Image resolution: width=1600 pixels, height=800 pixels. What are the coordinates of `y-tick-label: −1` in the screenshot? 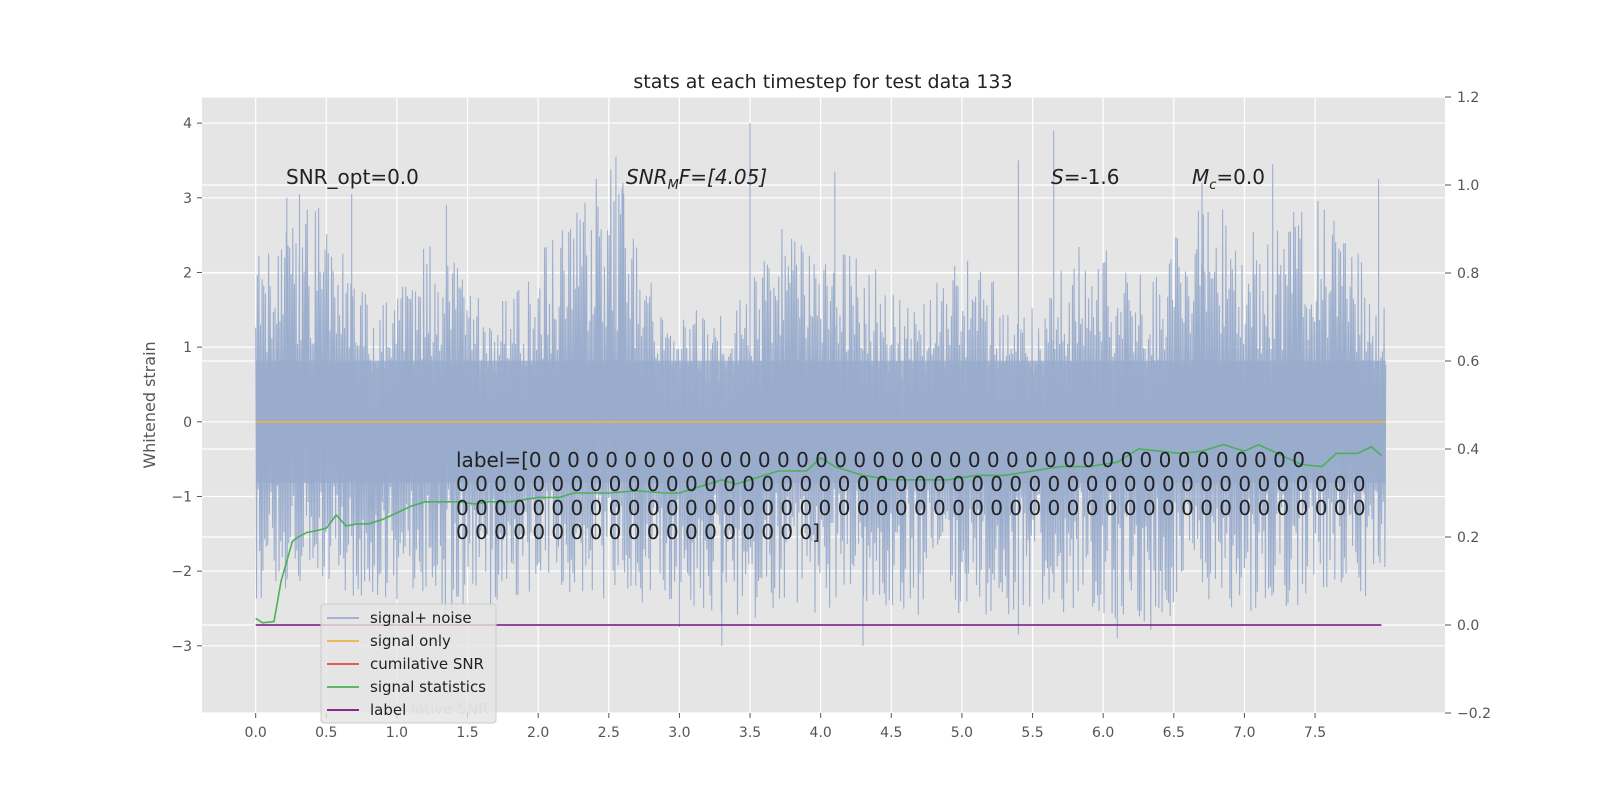 It's located at (181, 497).